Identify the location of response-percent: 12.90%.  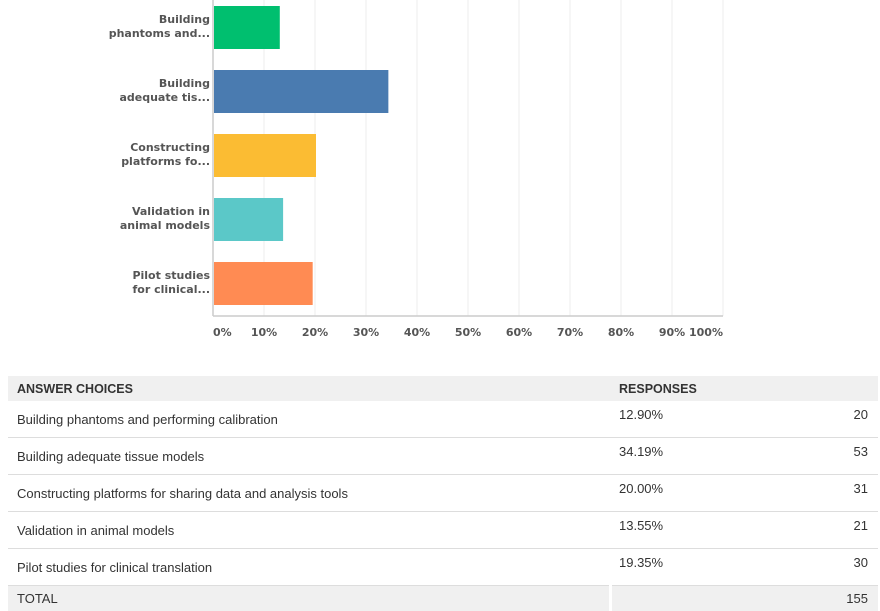
(704, 419).